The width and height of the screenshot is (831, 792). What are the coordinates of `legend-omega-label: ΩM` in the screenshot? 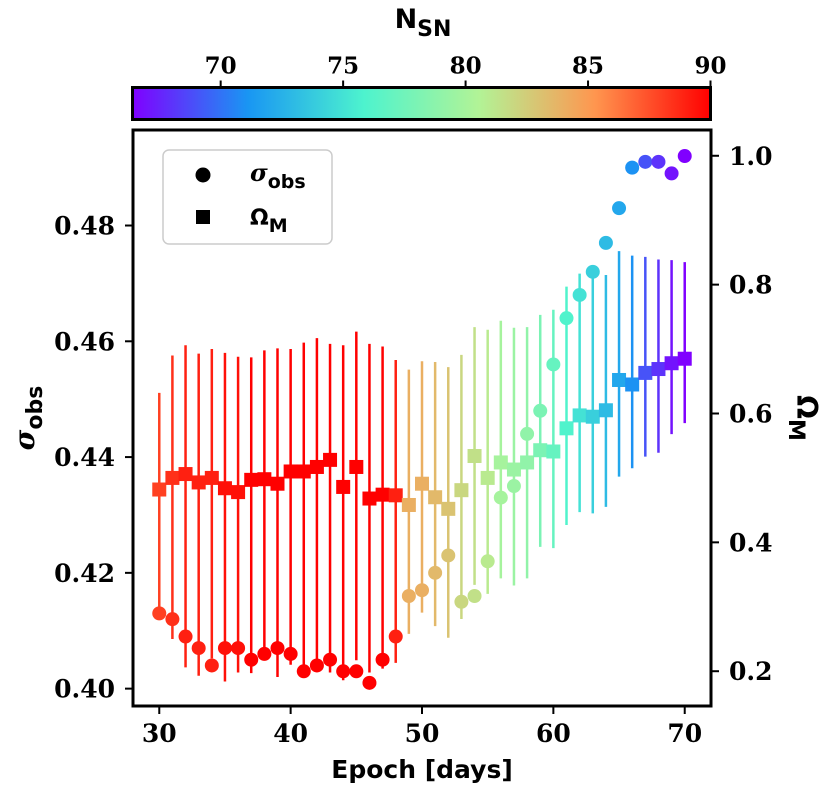 It's located at (269, 221).